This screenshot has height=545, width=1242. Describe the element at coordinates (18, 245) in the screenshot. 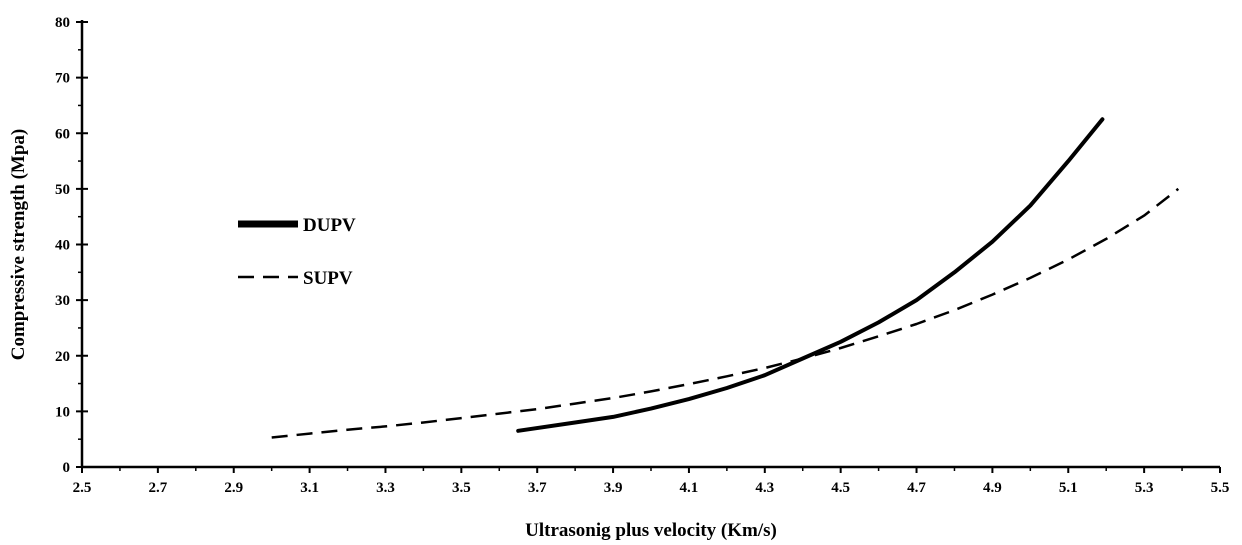

I see `y-axis-title: Compressive strength (Mpa)` at that location.